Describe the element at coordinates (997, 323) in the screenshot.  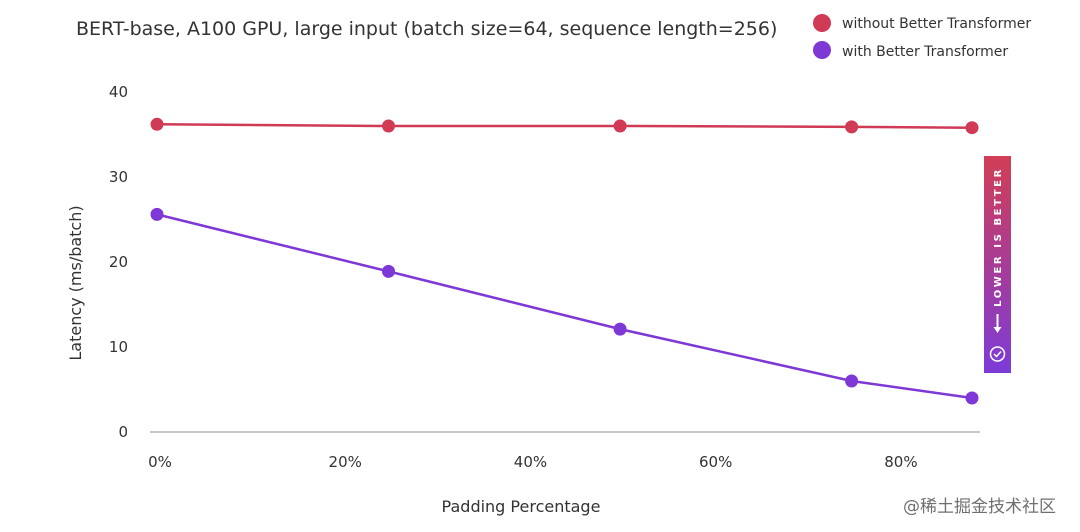
I see `down-arrow-icon` at that location.